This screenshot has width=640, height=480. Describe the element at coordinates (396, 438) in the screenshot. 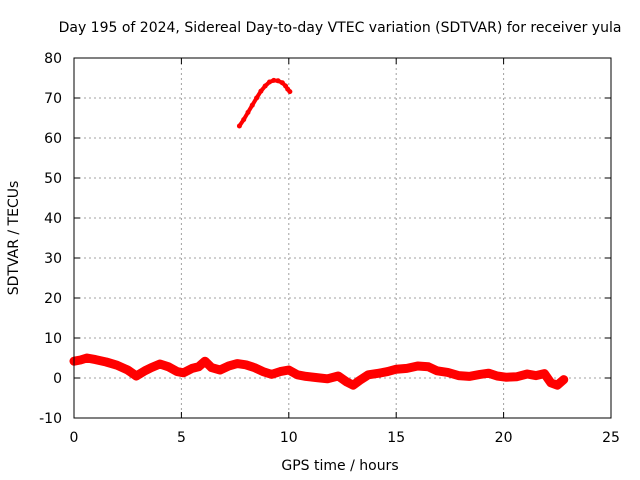

I see `x-tick-label: 15` at that location.